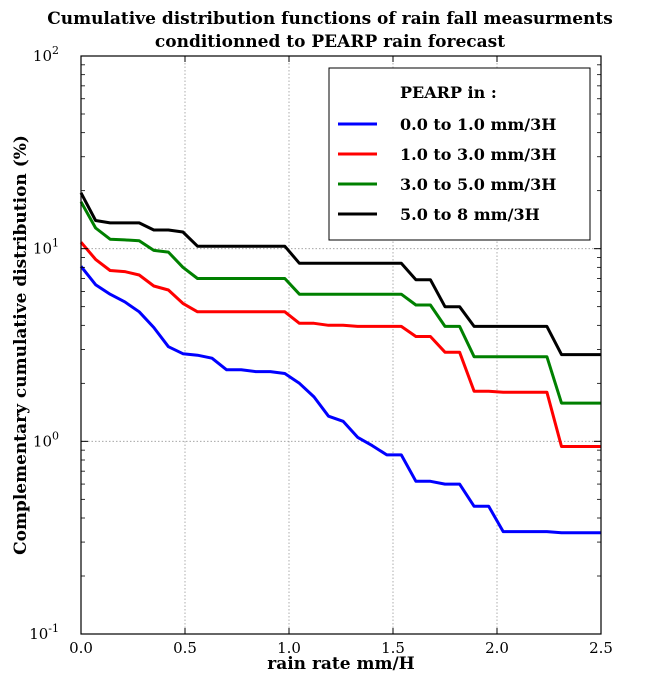  I want to click on legend-label-3: 5.0 to 8 mm/3H, so click(470, 214).